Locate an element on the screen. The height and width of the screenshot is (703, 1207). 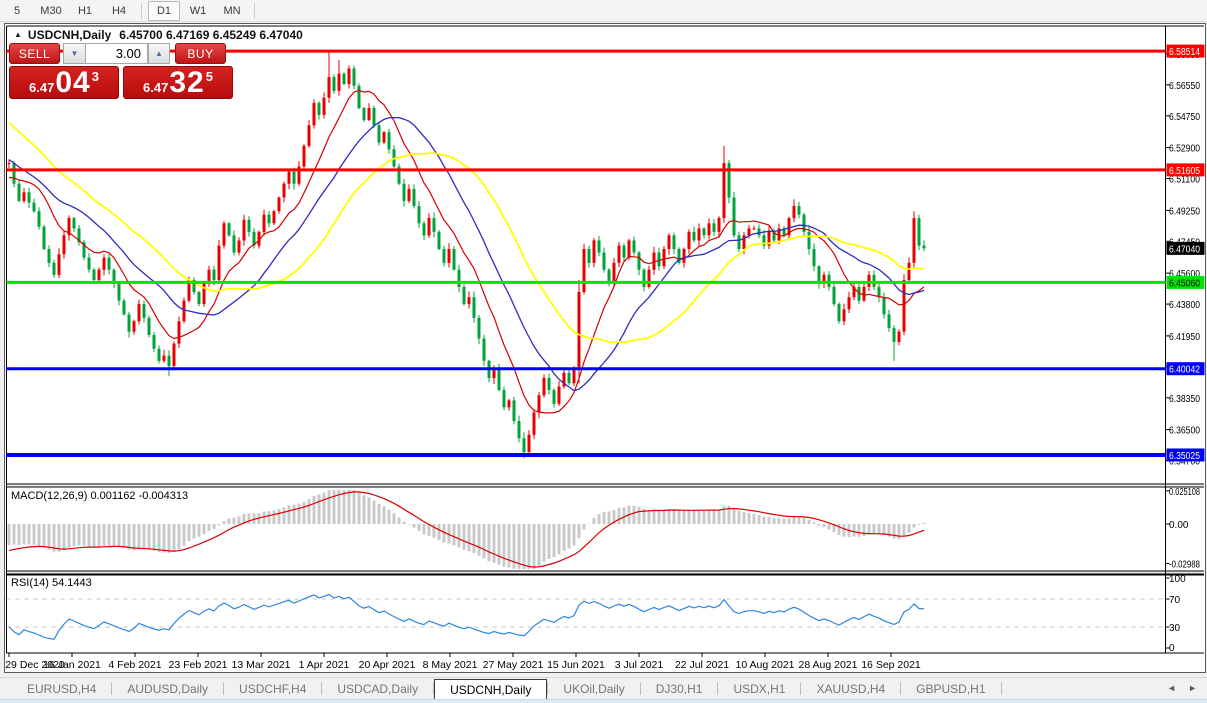
sell-price-box: 6.47 04 3 is located at coordinates (64, 82).